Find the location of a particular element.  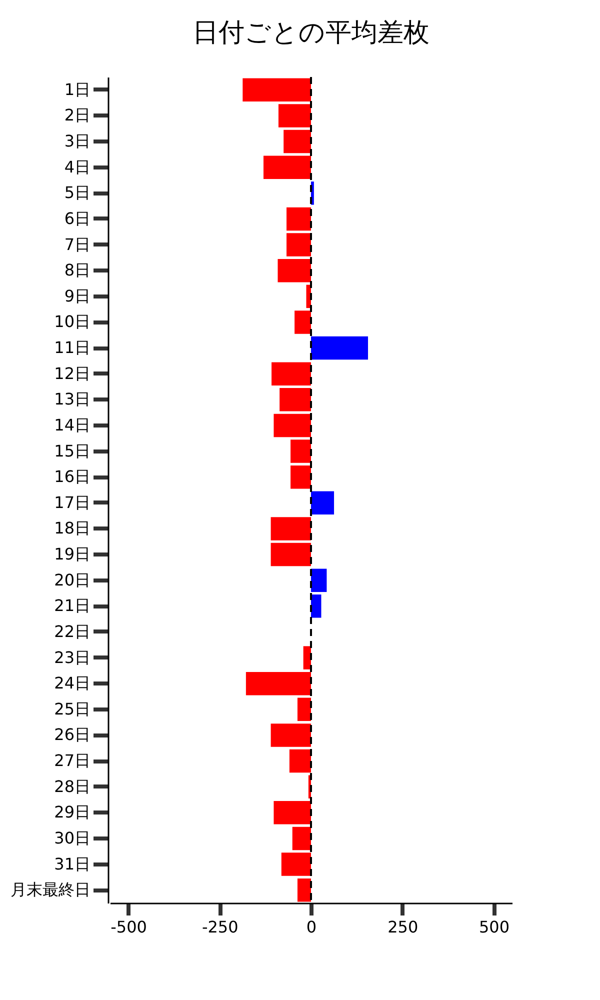

y-tick-label: 1日 is located at coordinates (77, 89).